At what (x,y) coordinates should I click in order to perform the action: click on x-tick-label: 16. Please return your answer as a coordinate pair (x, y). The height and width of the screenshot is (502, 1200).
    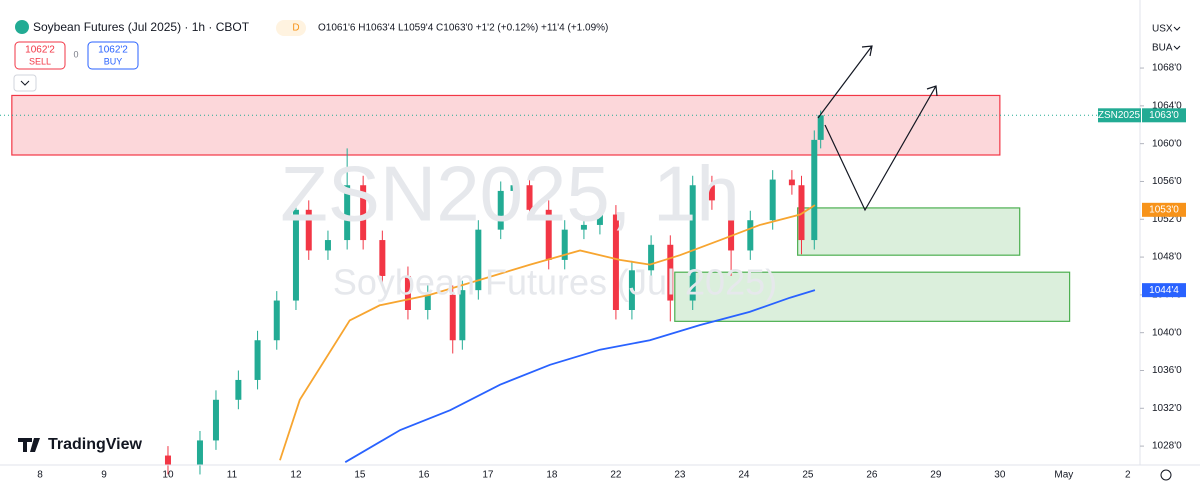
    Looking at the image, I should click on (424, 475).